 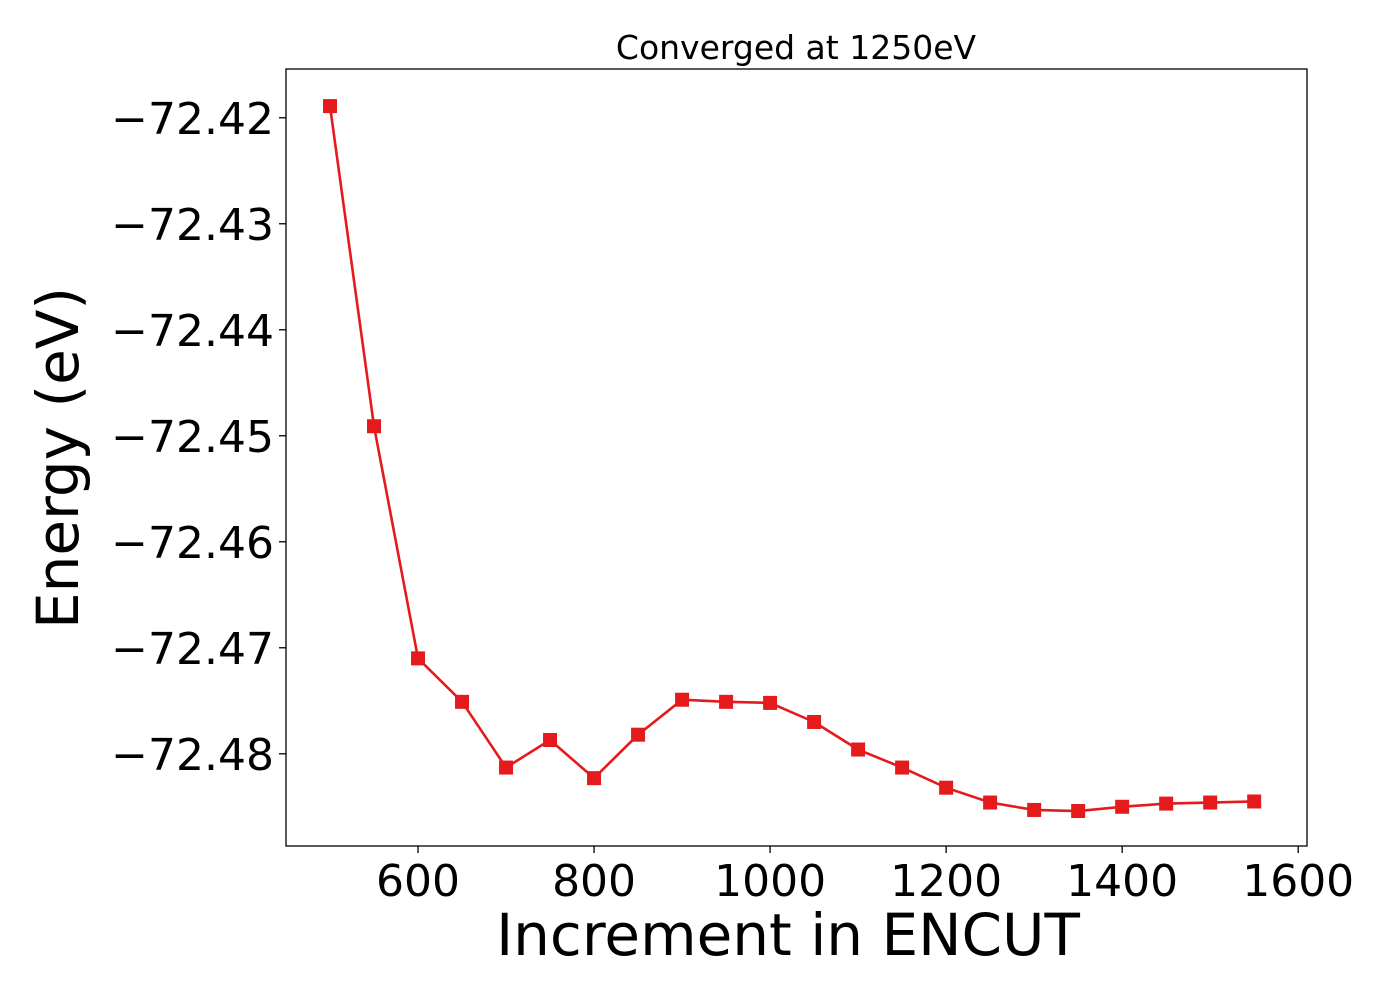 I want to click on y-tick-label: −72.46, so click(x=192, y=543).